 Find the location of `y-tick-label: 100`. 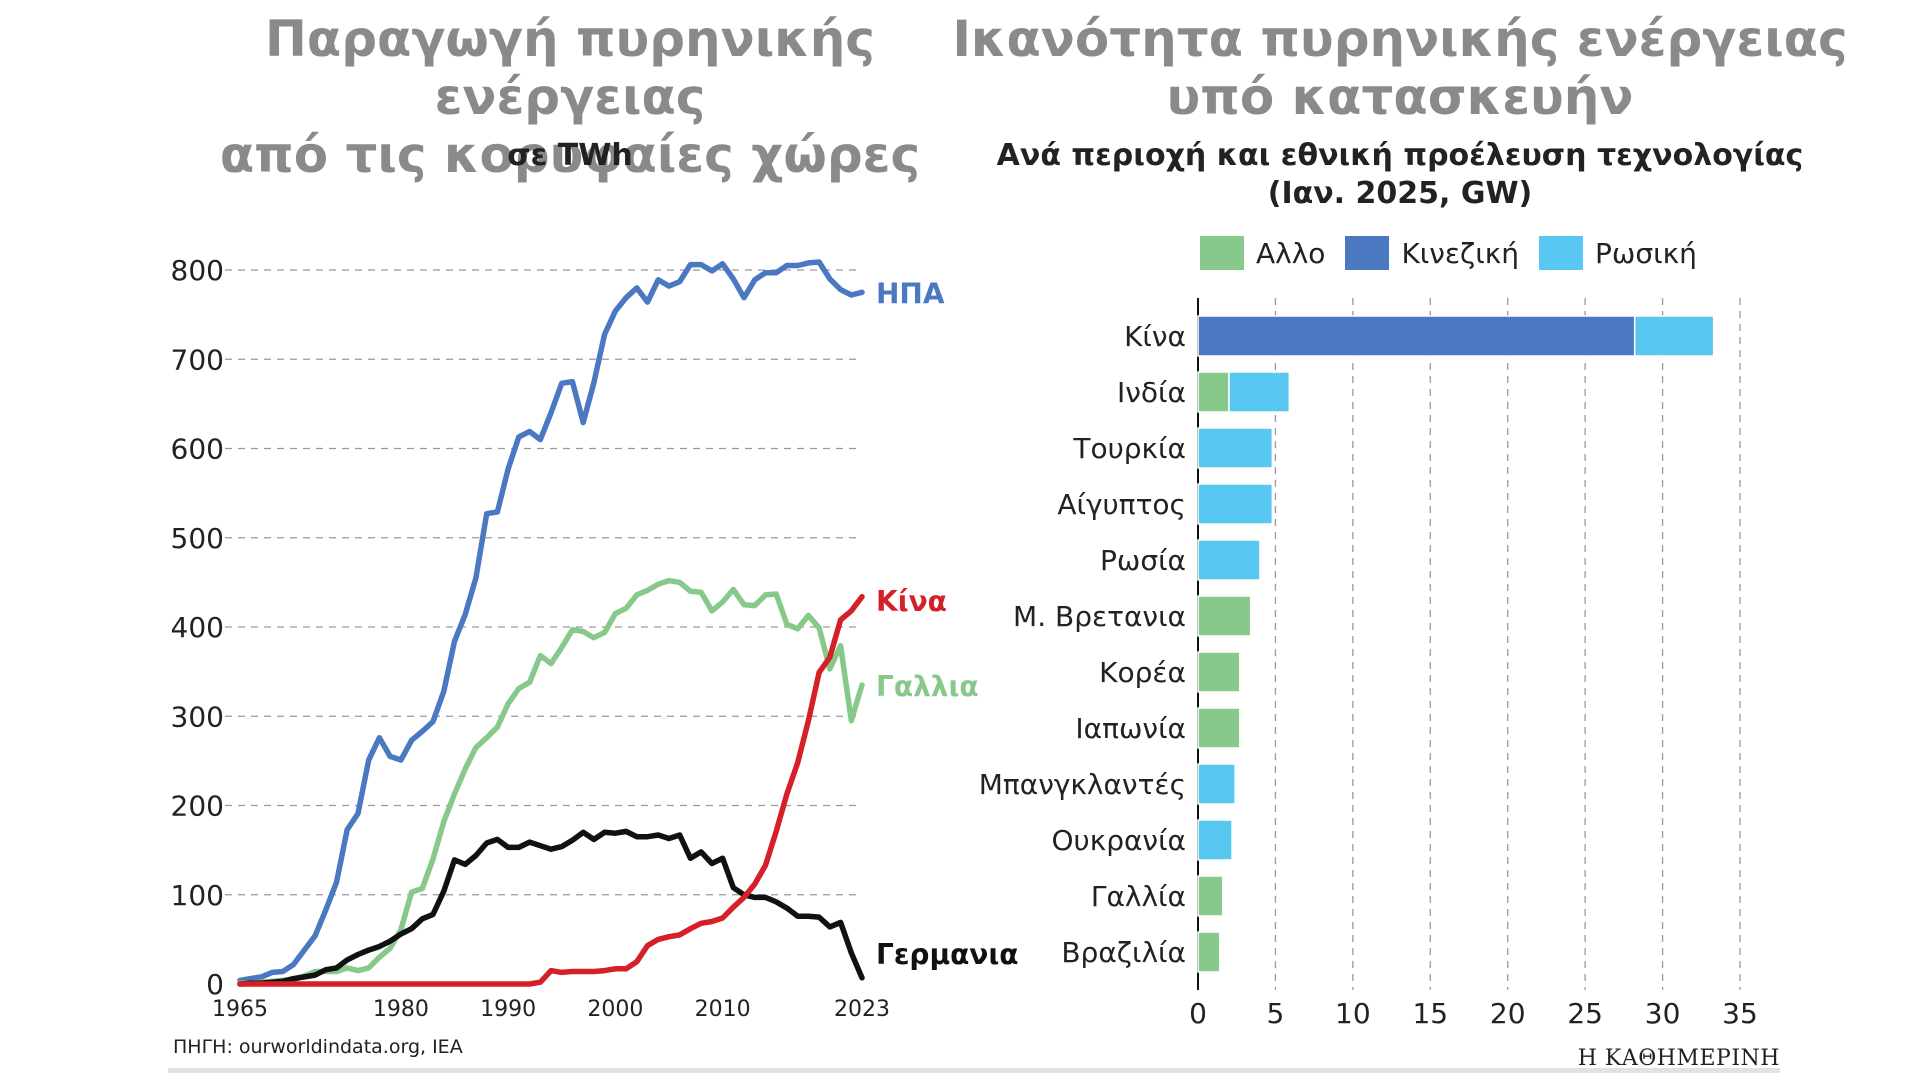

y-tick-label: 100 is located at coordinates (197, 895).